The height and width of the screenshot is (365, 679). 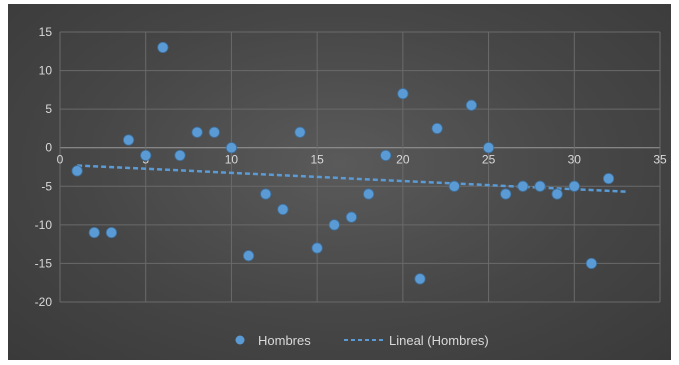 What do you see at coordinates (46, 32) in the screenshot?
I see `y-tick-label: 15` at bounding box center [46, 32].